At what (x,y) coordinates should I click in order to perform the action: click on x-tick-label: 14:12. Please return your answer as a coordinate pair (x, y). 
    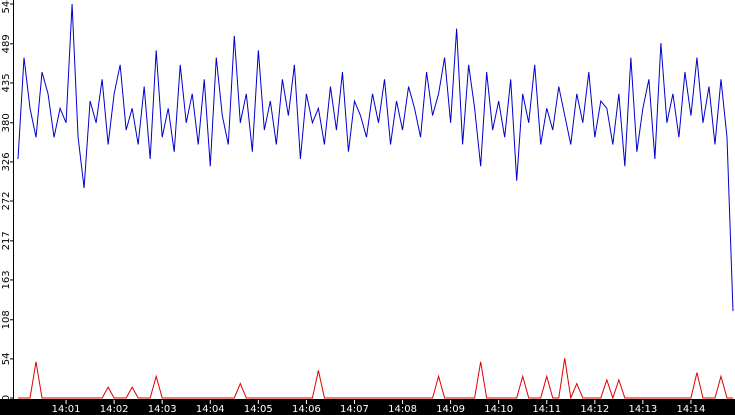
    Looking at the image, I should click on (594, 409).